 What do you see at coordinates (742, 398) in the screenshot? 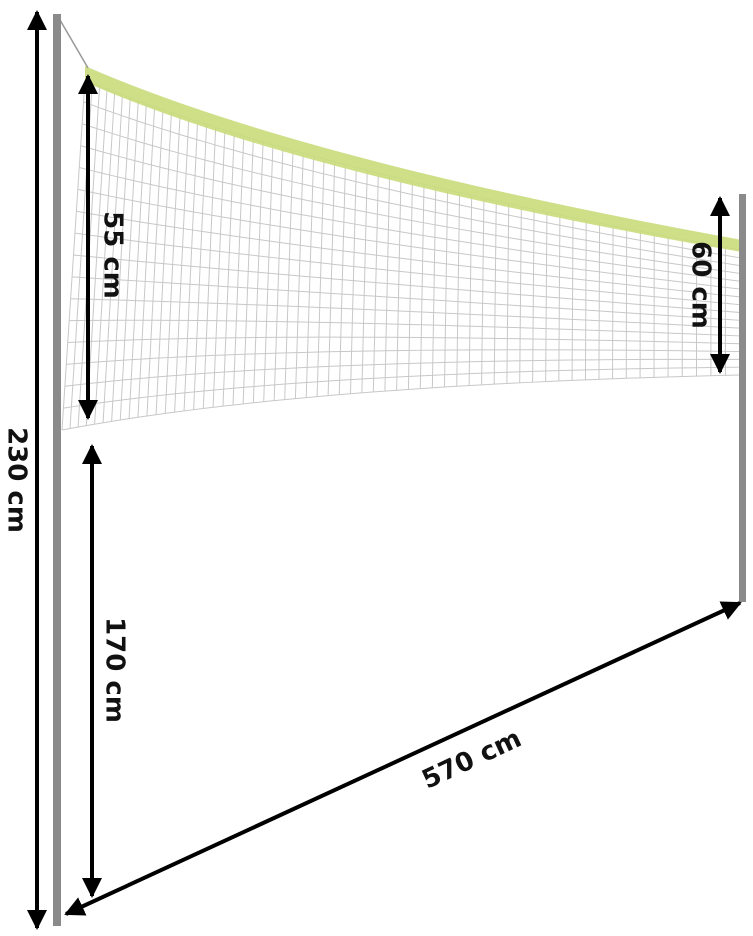
I see `right-pole` at bounding box center [742, 398].